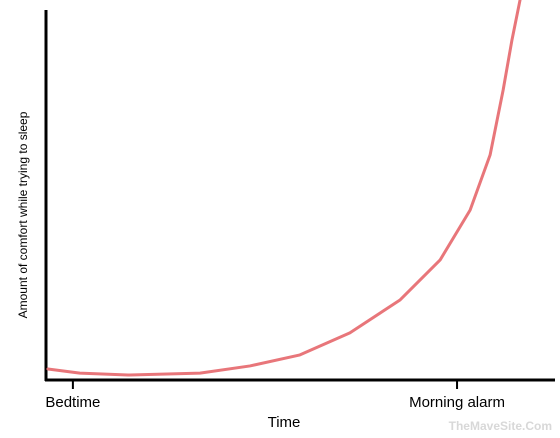 This screenshot has width=560, height=438. Describe the element at coordinates (284, 422) in the screenshot. I see `x-axis-label: Time` at that location.